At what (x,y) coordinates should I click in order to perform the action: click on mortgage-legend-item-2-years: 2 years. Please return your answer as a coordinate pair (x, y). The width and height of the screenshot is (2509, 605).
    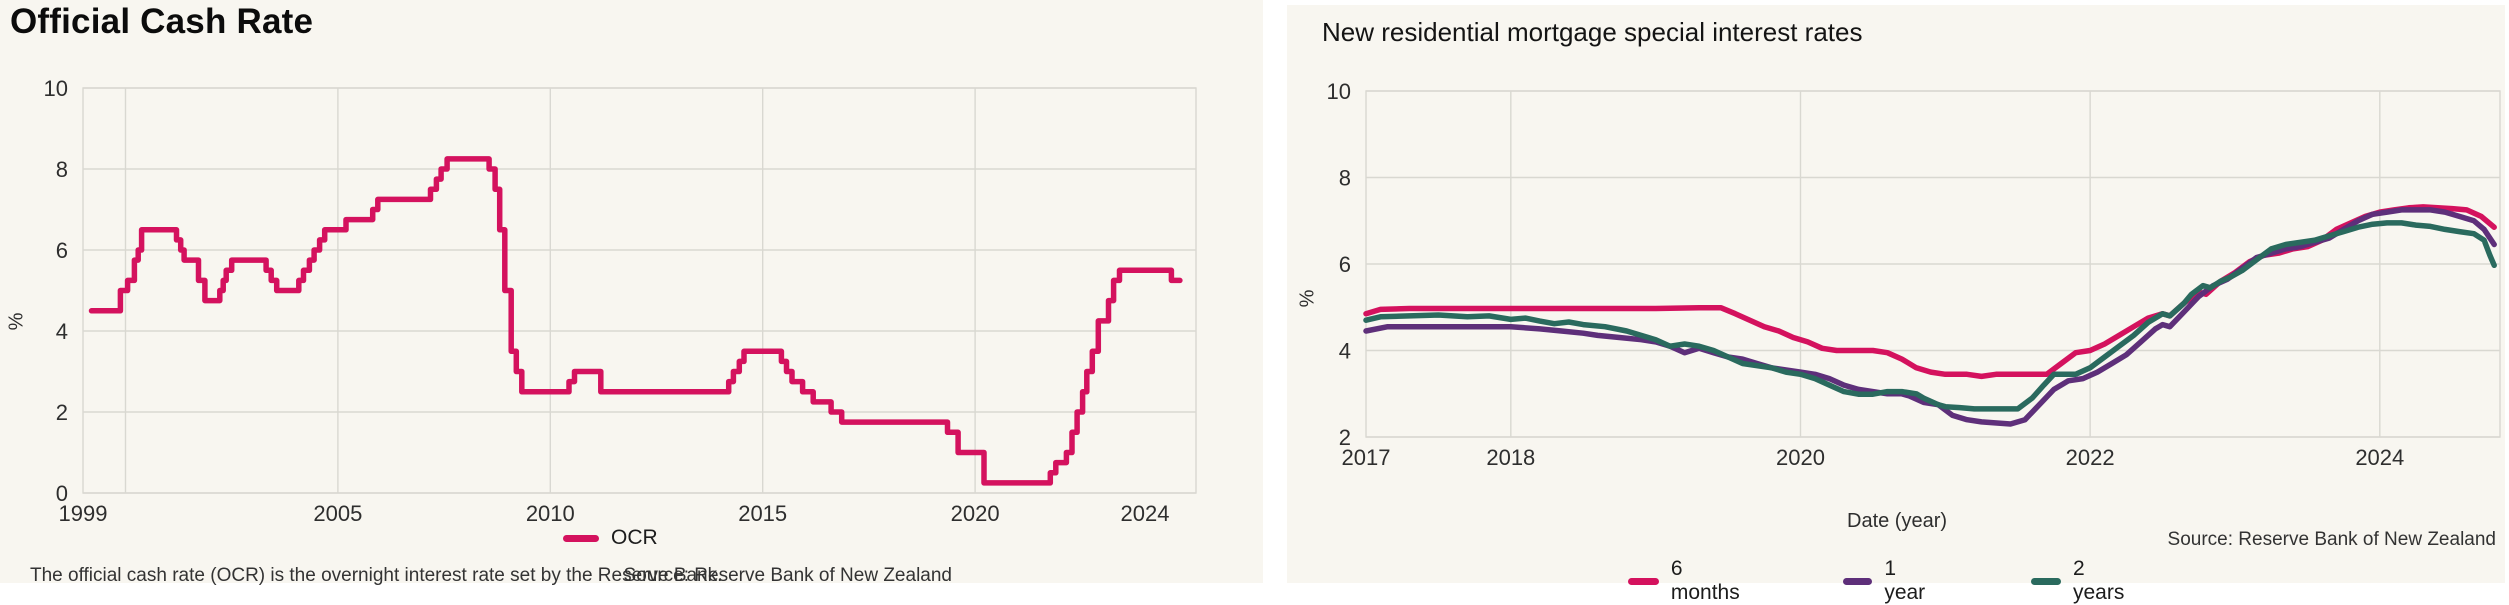
    Looking at the image, I should click on (2080, 581).